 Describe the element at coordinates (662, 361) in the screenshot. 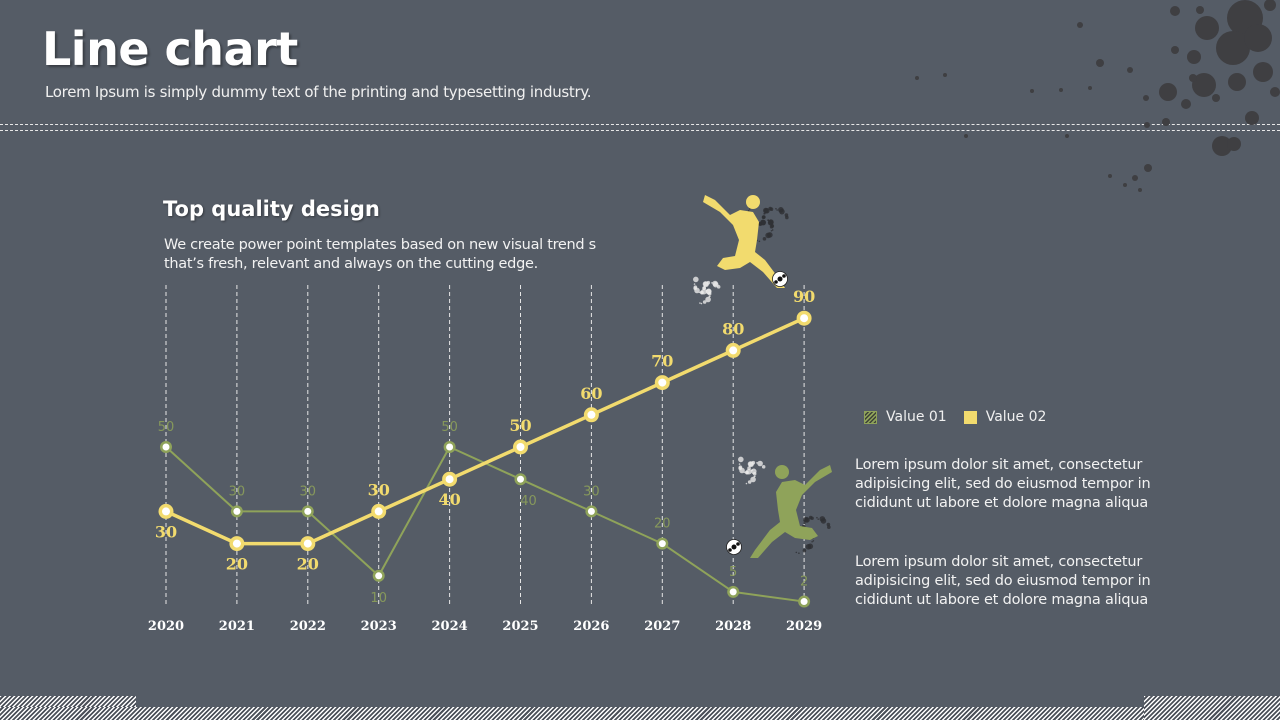

I see `data-label: 70` at that location.